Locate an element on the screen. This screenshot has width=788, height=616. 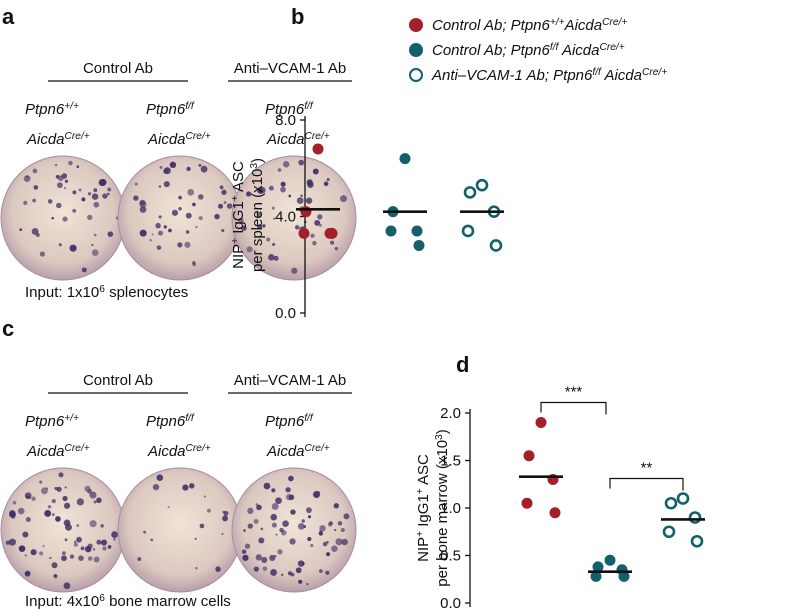
input-note-part: 6 is located at coordinates (102, 289).